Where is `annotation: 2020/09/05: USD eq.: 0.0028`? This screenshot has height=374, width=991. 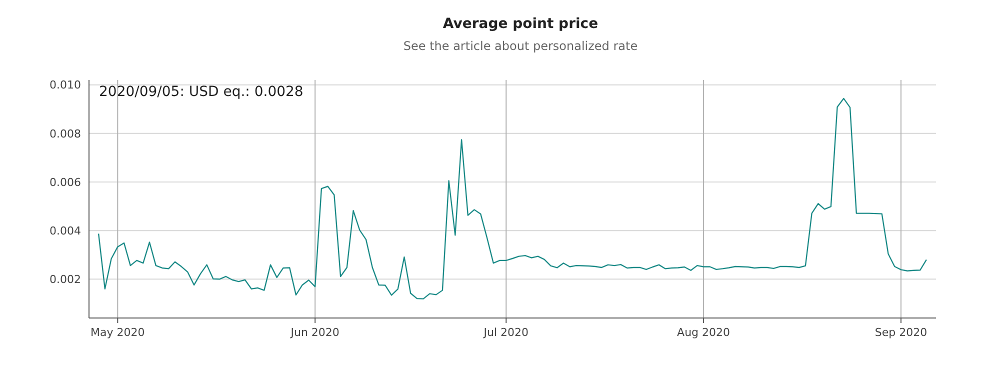 annotation: 2020/09/05: USD eq.: 0.0028 is located at coordinates (201, 92).